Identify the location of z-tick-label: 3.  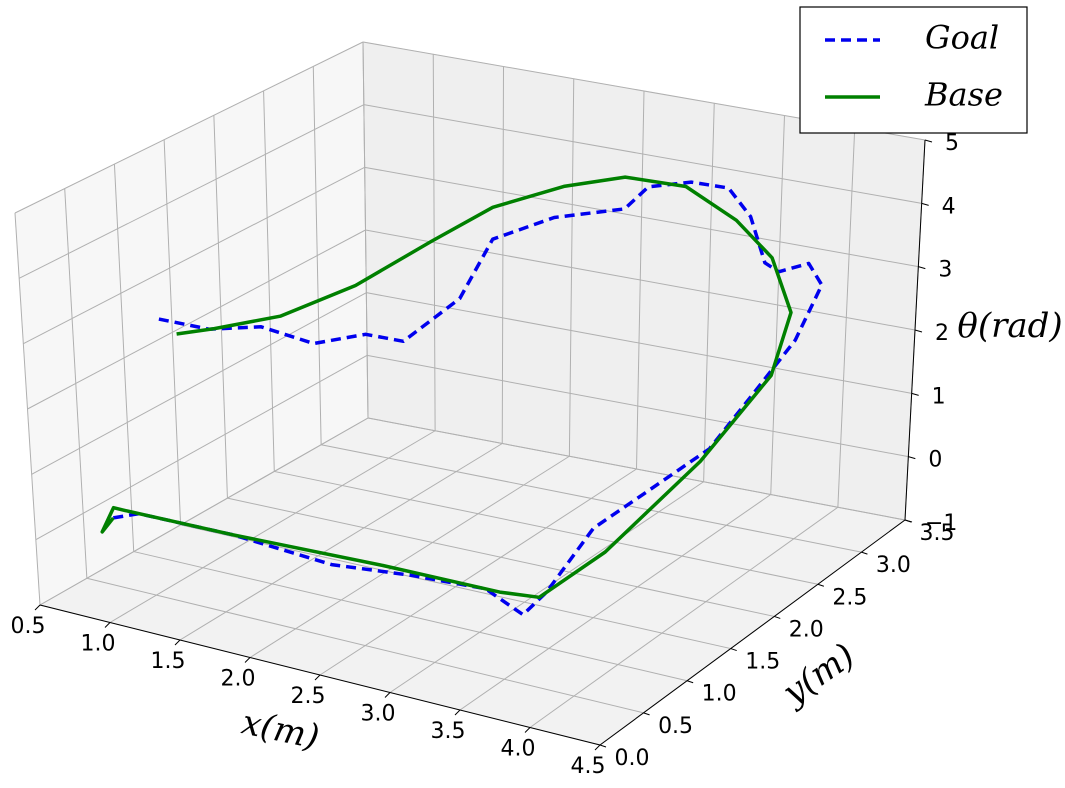
(945, 270).